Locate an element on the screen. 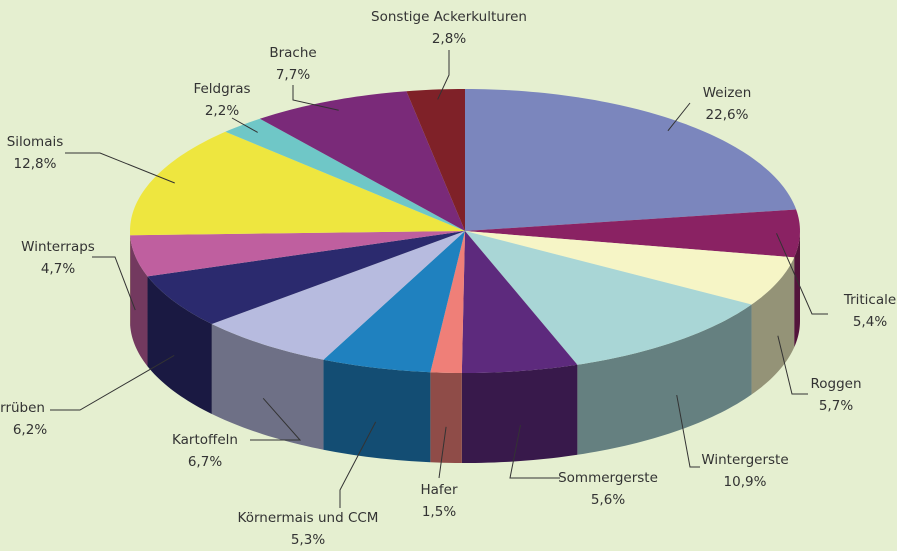  value-label: 2,2% is located at coordinates (222, 111).